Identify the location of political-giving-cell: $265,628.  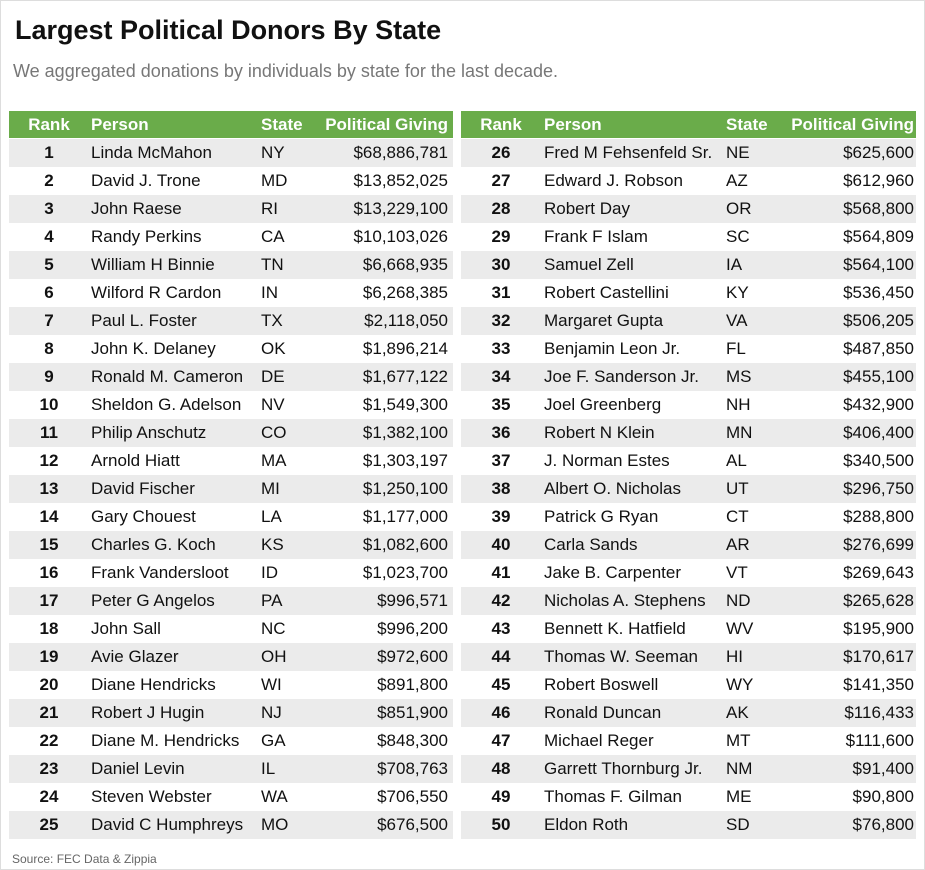
(878, 600).